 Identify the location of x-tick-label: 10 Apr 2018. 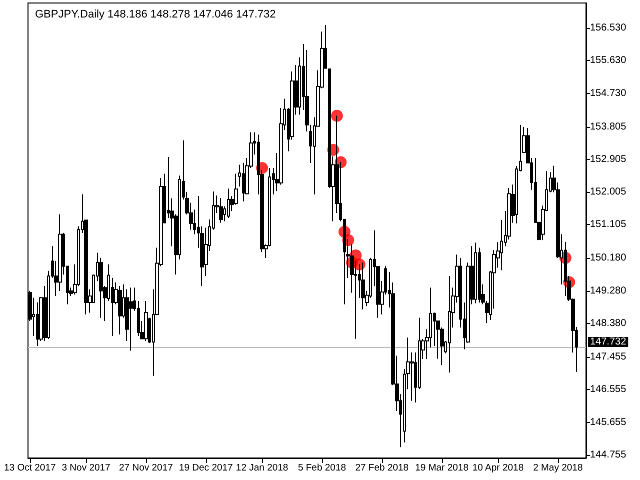
(498, 468).